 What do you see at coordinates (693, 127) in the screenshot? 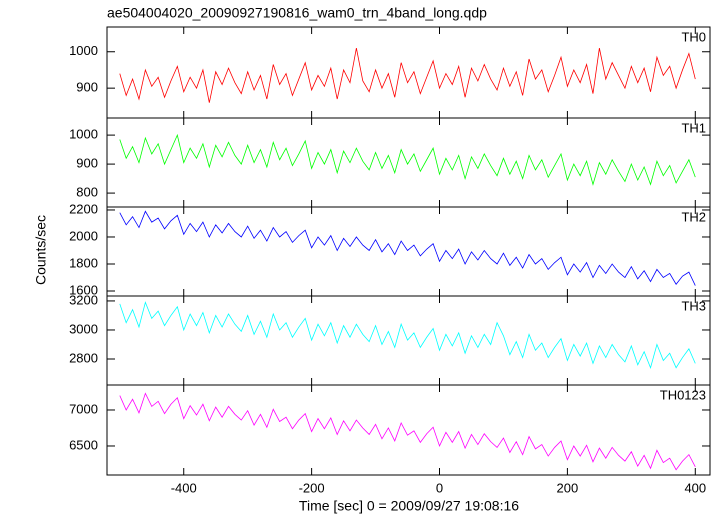
I see `panel-label: TH1` at bounding box center [693, 127].